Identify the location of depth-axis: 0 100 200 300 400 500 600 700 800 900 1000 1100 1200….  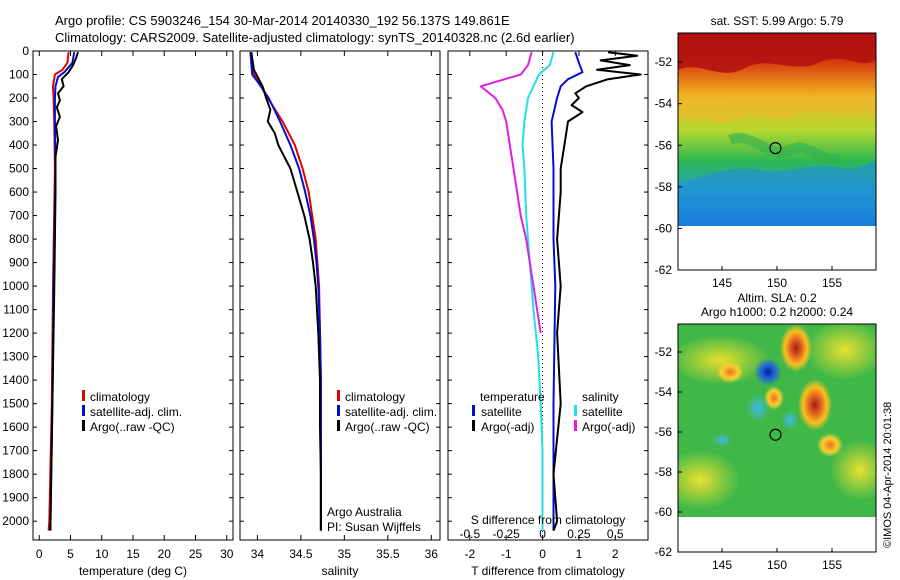
(15, 286).